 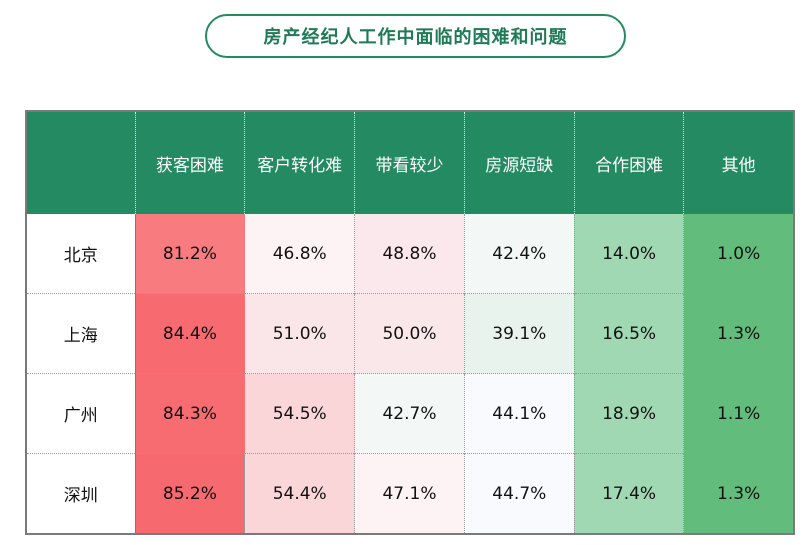 I want to click on table-row: 广州 84.3% 54.5% 42.7% 44.1% 18.9% 1.1%, so click(x=410, y=413).